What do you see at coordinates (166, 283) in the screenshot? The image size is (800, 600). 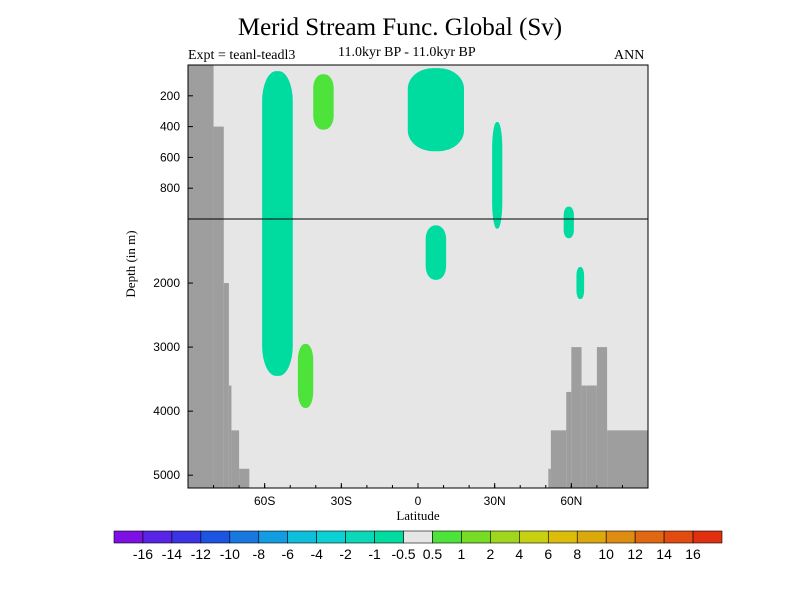 I see `y-tick-label: 2000` at bounding box center [166, 283].